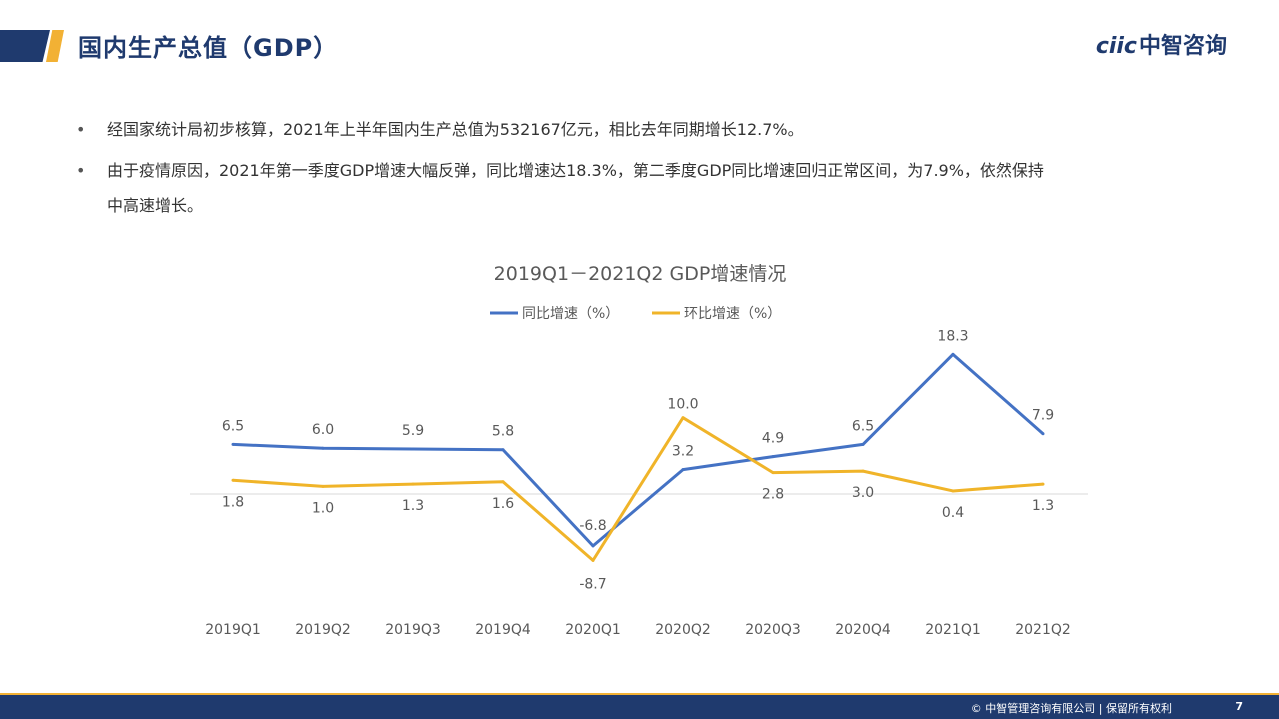  Describe the element at coordinates (233, 630) in the screenshot. I see `x-tick-label: 2019Q1` at that location.